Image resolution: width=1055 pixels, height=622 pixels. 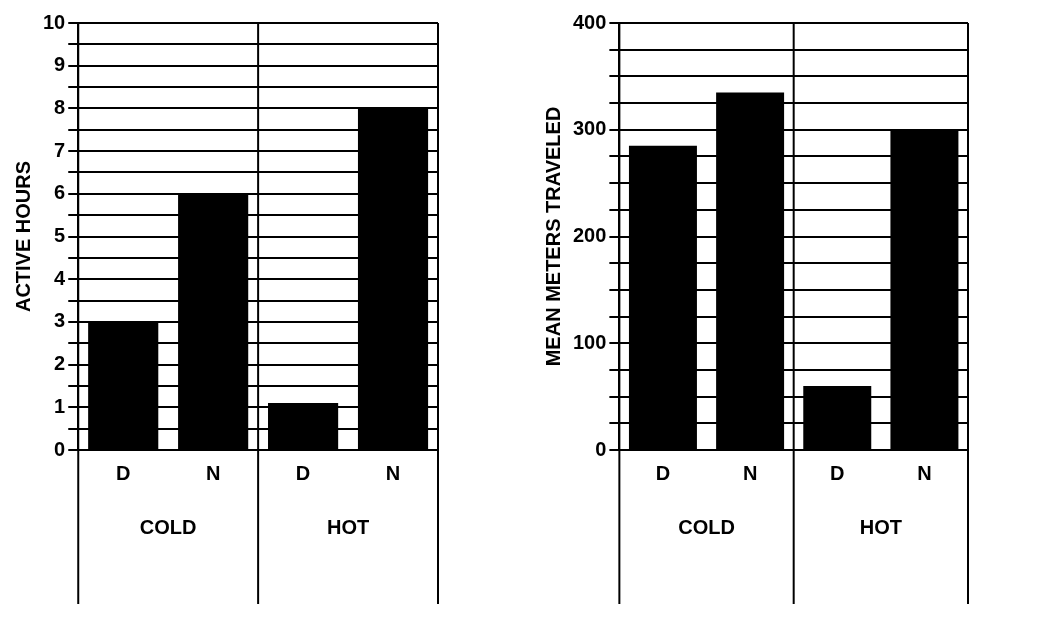 What do you see at coordinates (22, 236) in the screenshot?
I see `y-axis-title: ACTIVE HOURS` at bounding box center [22, 236].